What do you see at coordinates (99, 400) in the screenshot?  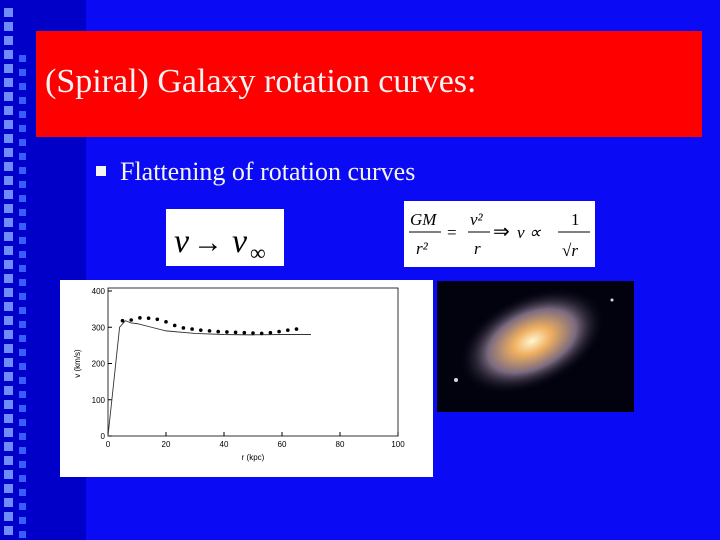 I see `y-tick-label: 100` at bounding box center [99, 400].